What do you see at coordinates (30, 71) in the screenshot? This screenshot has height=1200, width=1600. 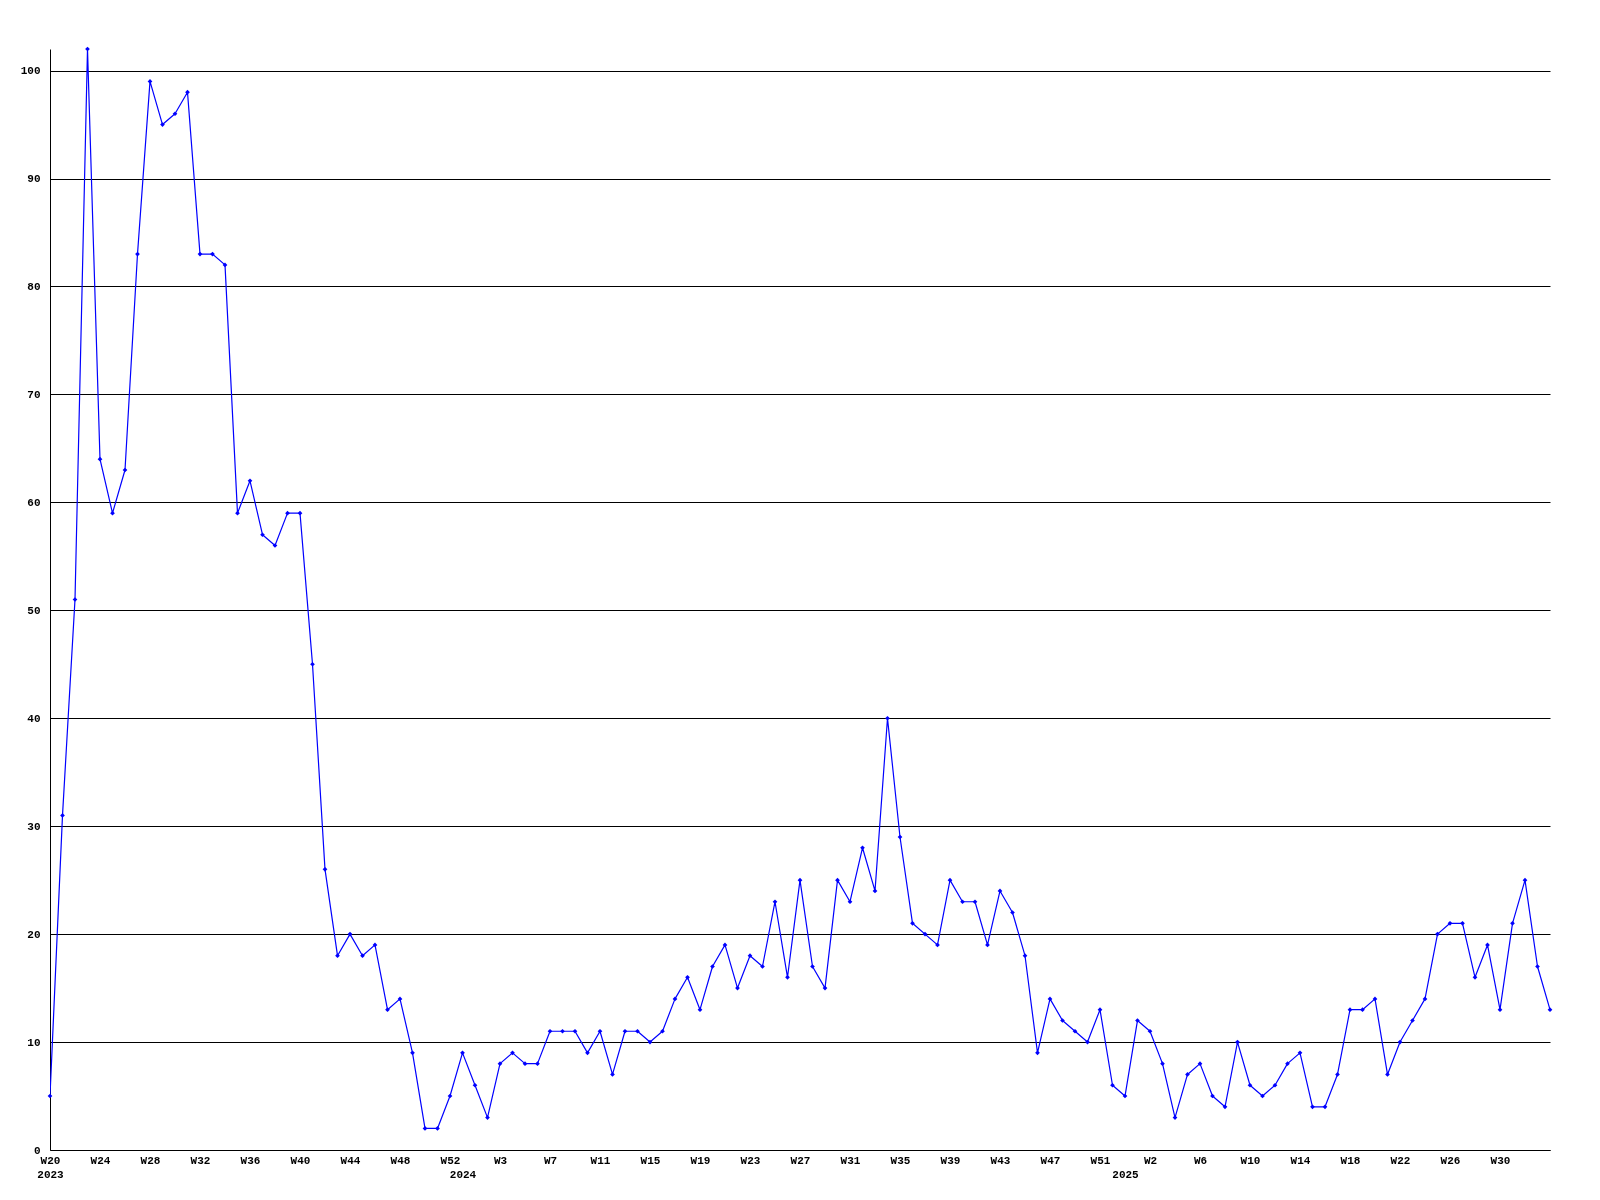 I see `y-tick-label: 100` at bounding box center [30, 71].